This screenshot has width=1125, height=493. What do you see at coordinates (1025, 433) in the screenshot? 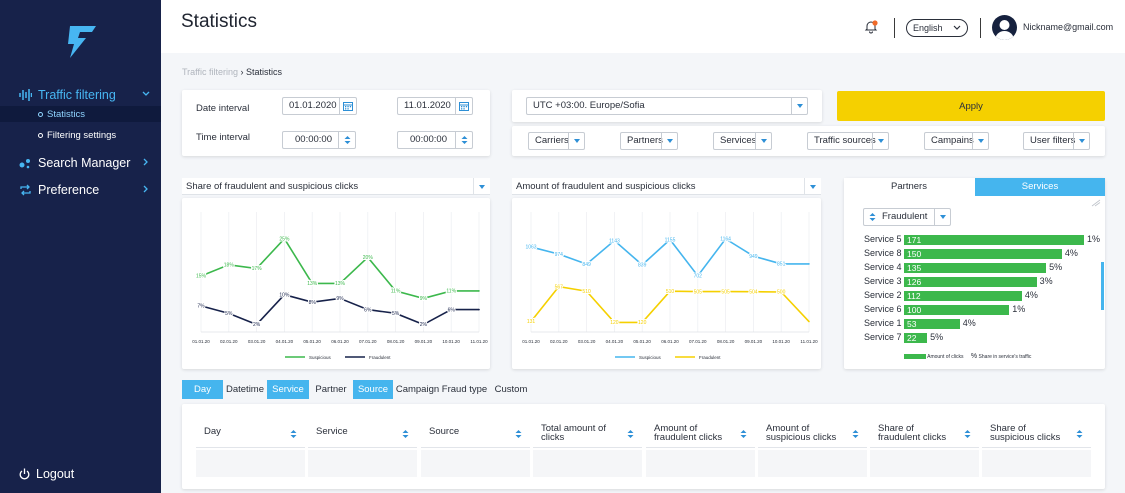
I see `column-header-label: Share of suspicious clicks` at bounding box center [1025, 433].